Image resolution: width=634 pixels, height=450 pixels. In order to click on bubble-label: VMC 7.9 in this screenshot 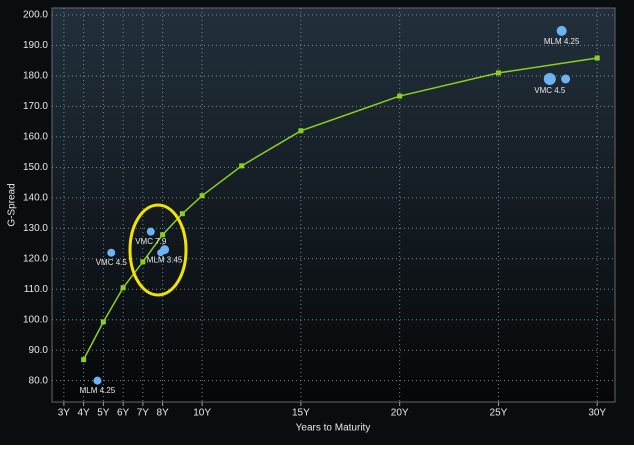, I will do `click(151, 241)`.